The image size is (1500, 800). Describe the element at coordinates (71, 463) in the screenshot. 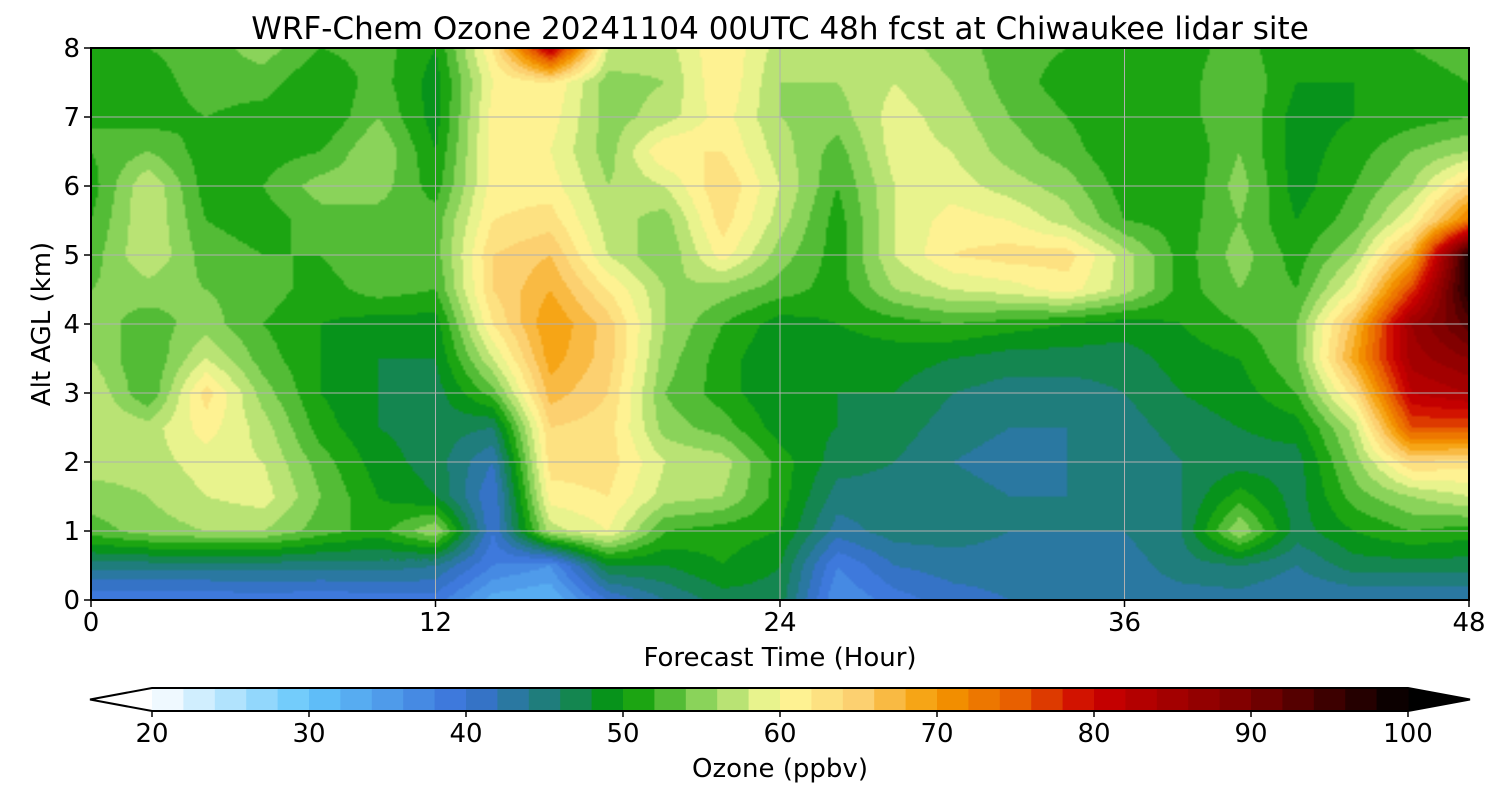

I see `y-tick-label: 2` at that location.